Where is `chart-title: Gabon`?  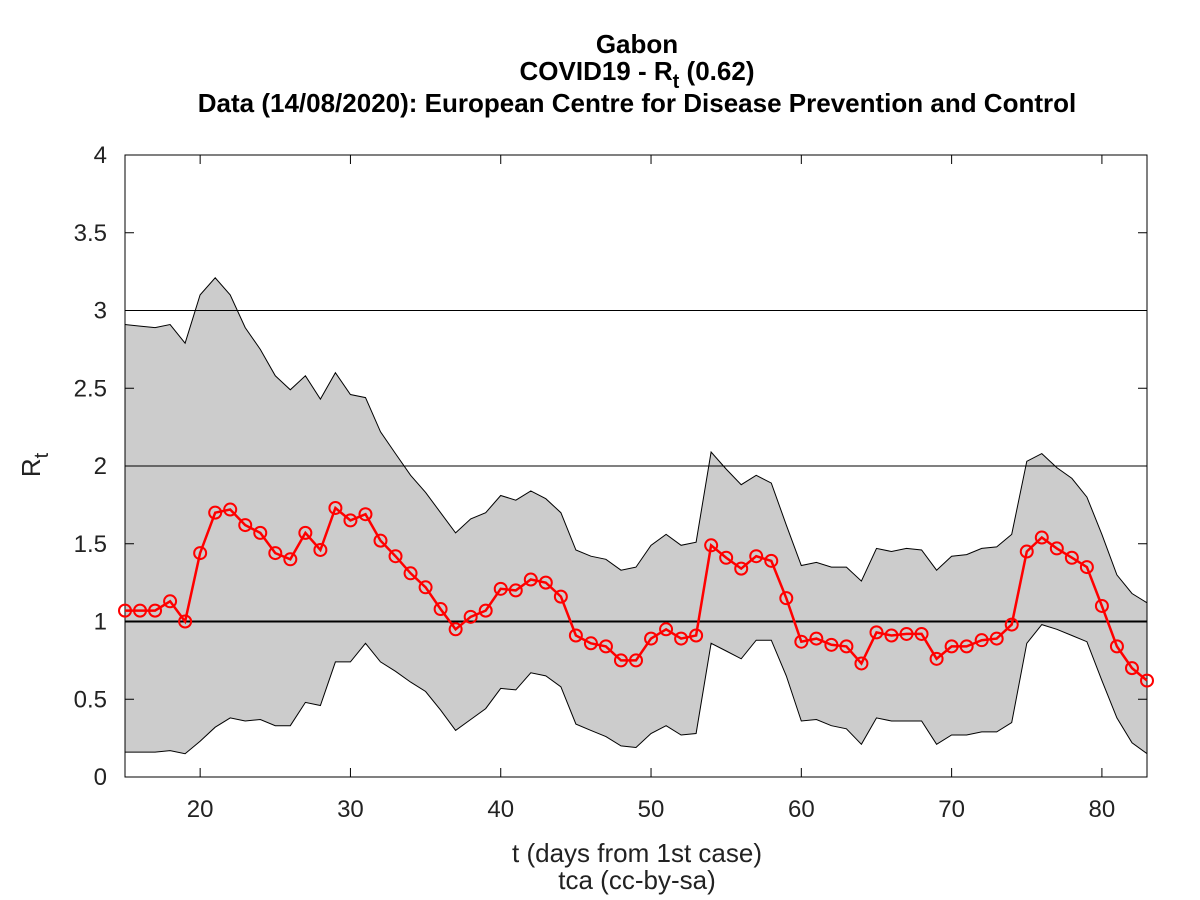
chart-title: Gabon is located at coordinates (637, 44).